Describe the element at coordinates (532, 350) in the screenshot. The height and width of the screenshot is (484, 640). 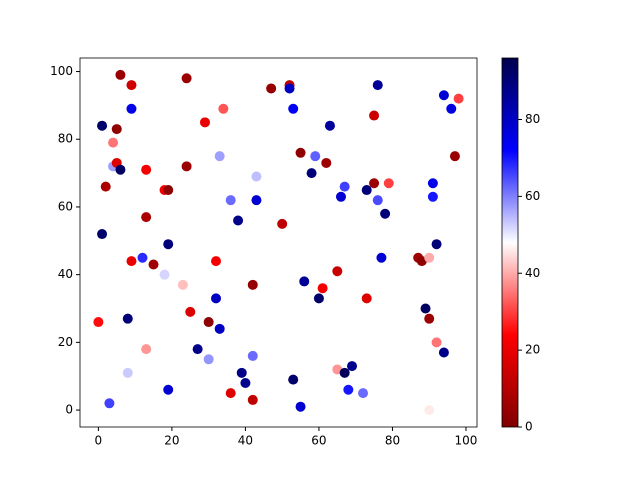
I see `colorbar-tick-label: 20` at that location.